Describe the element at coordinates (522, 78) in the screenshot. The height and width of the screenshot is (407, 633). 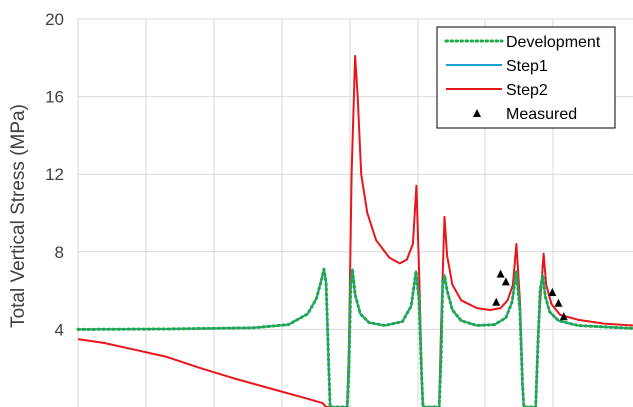
I see `legend-items: Development Step1 Step2 Measured` at that location.